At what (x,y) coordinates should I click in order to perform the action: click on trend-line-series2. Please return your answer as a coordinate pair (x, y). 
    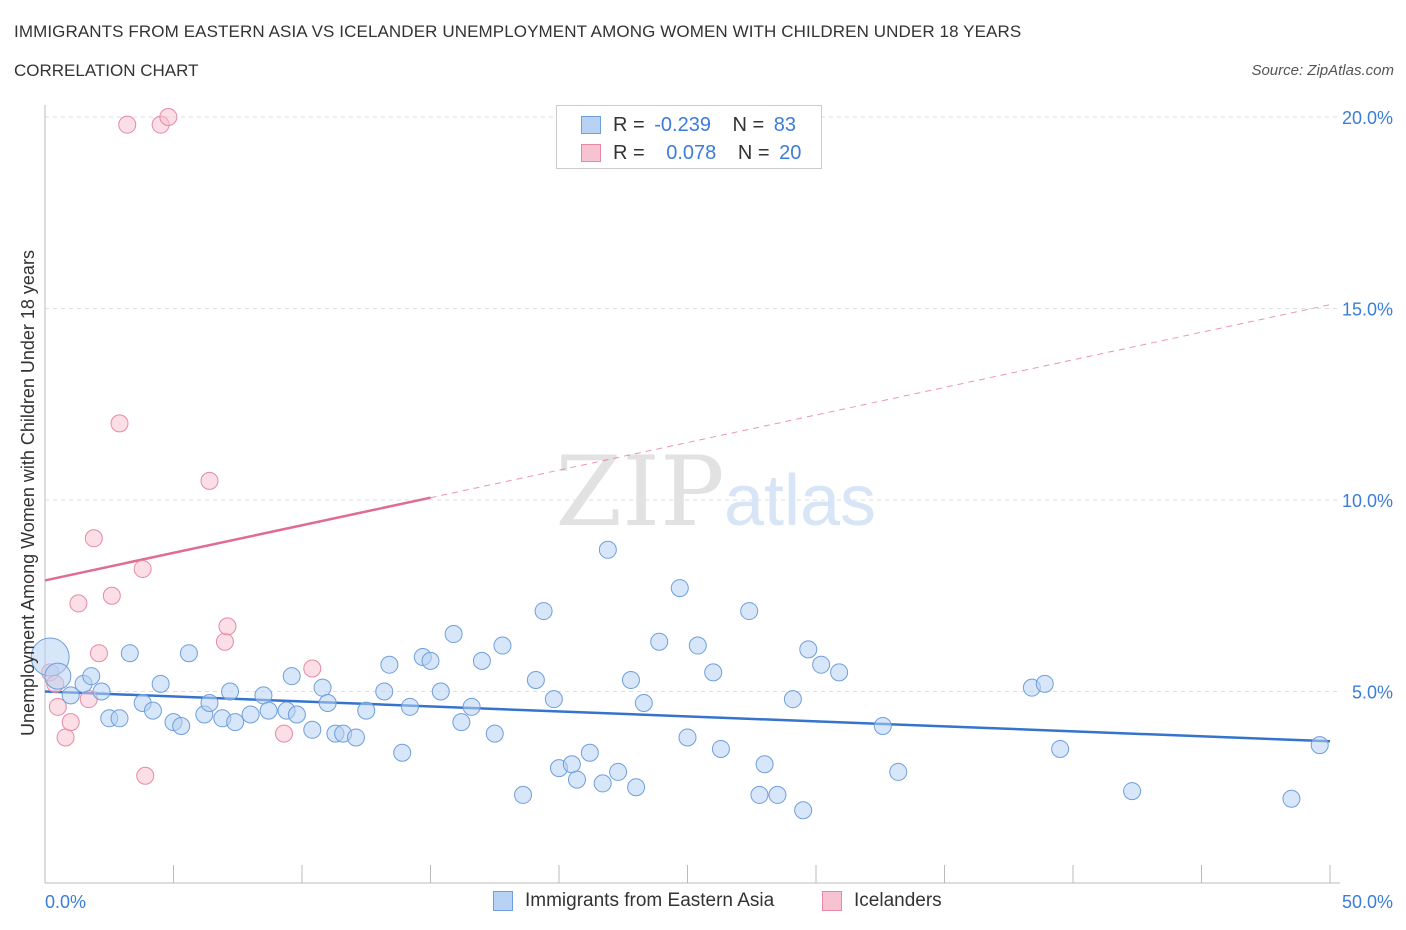
    Looking at the image, I should click on (237, 539).